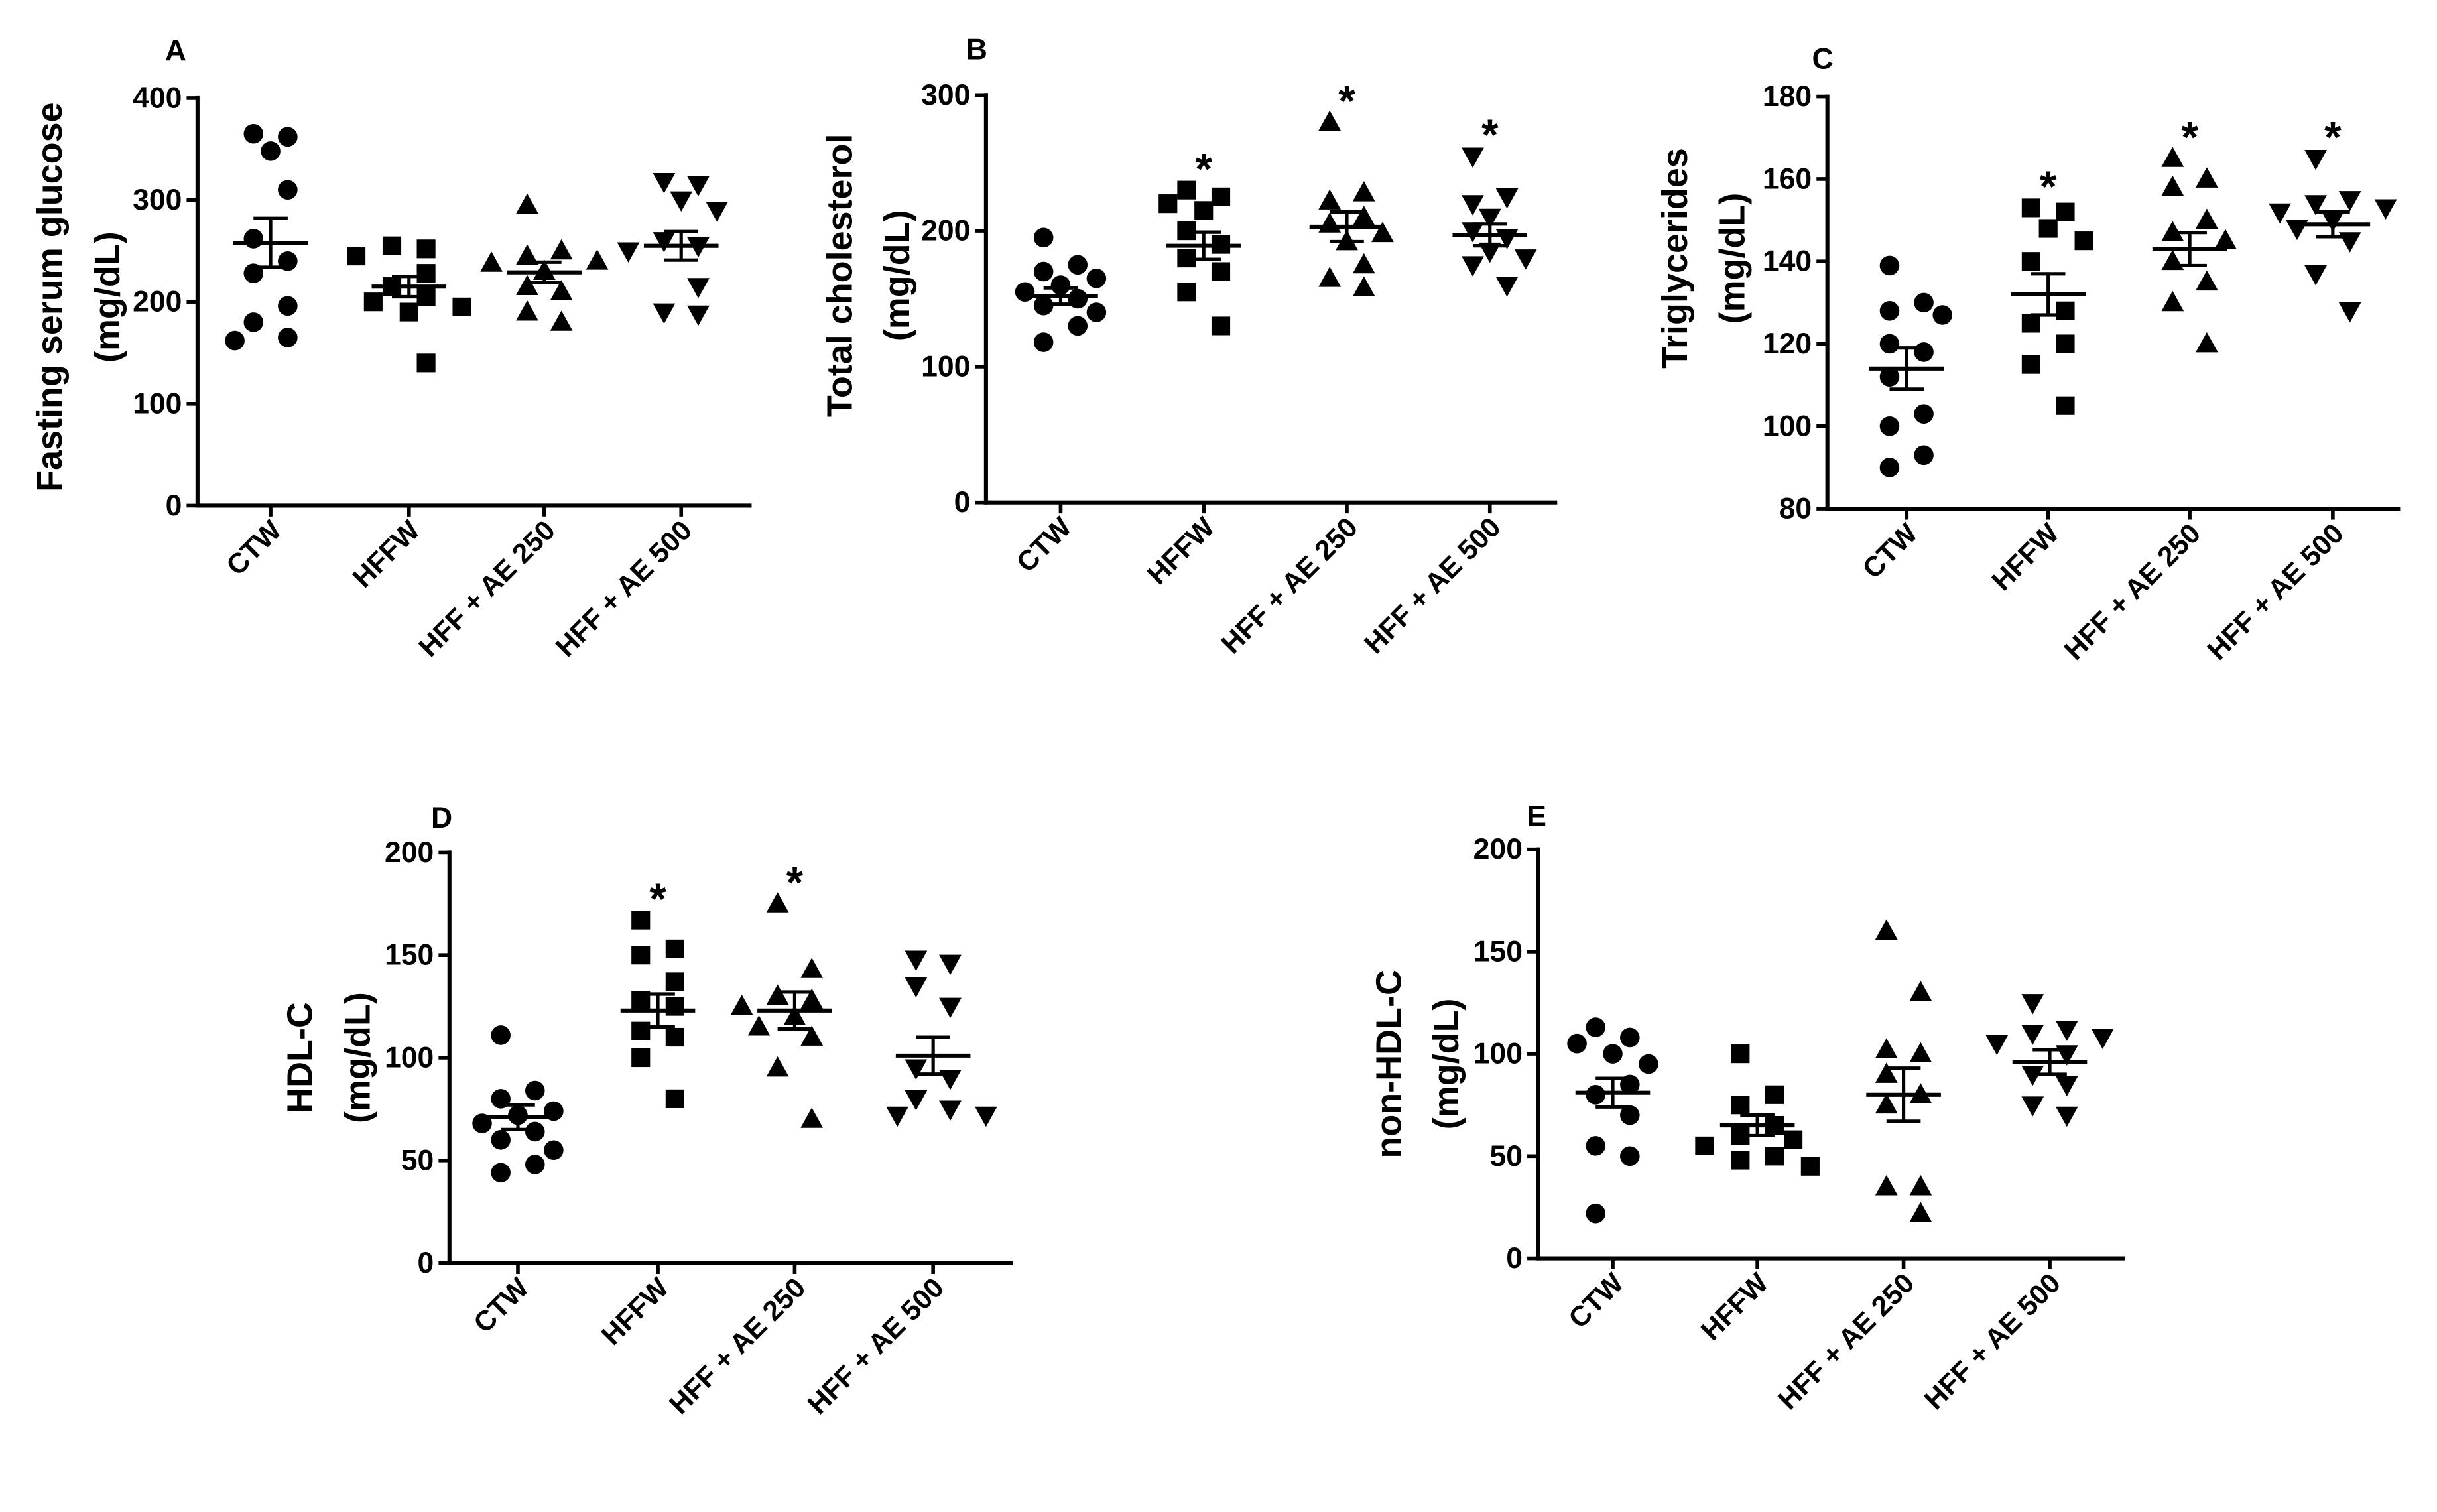  I want to click on group-hff-ae-250: *, so click(781, 993).